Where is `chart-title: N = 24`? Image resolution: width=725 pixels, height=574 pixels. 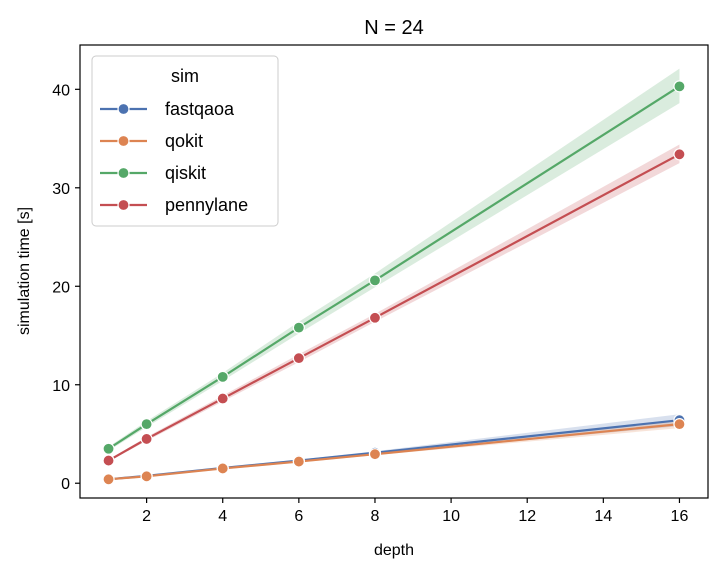
chart-title: N = 24 is located at coordinates (393, 28).